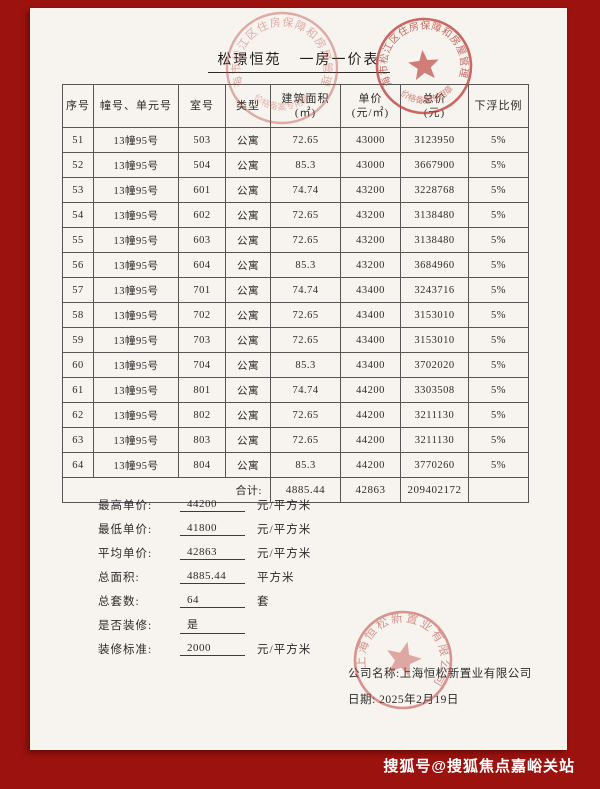 This screenshot has width=600, height=789. Describe the element at coordinates (434, 465) in the screenshot. I see `table-cell: 3770260` at that location.